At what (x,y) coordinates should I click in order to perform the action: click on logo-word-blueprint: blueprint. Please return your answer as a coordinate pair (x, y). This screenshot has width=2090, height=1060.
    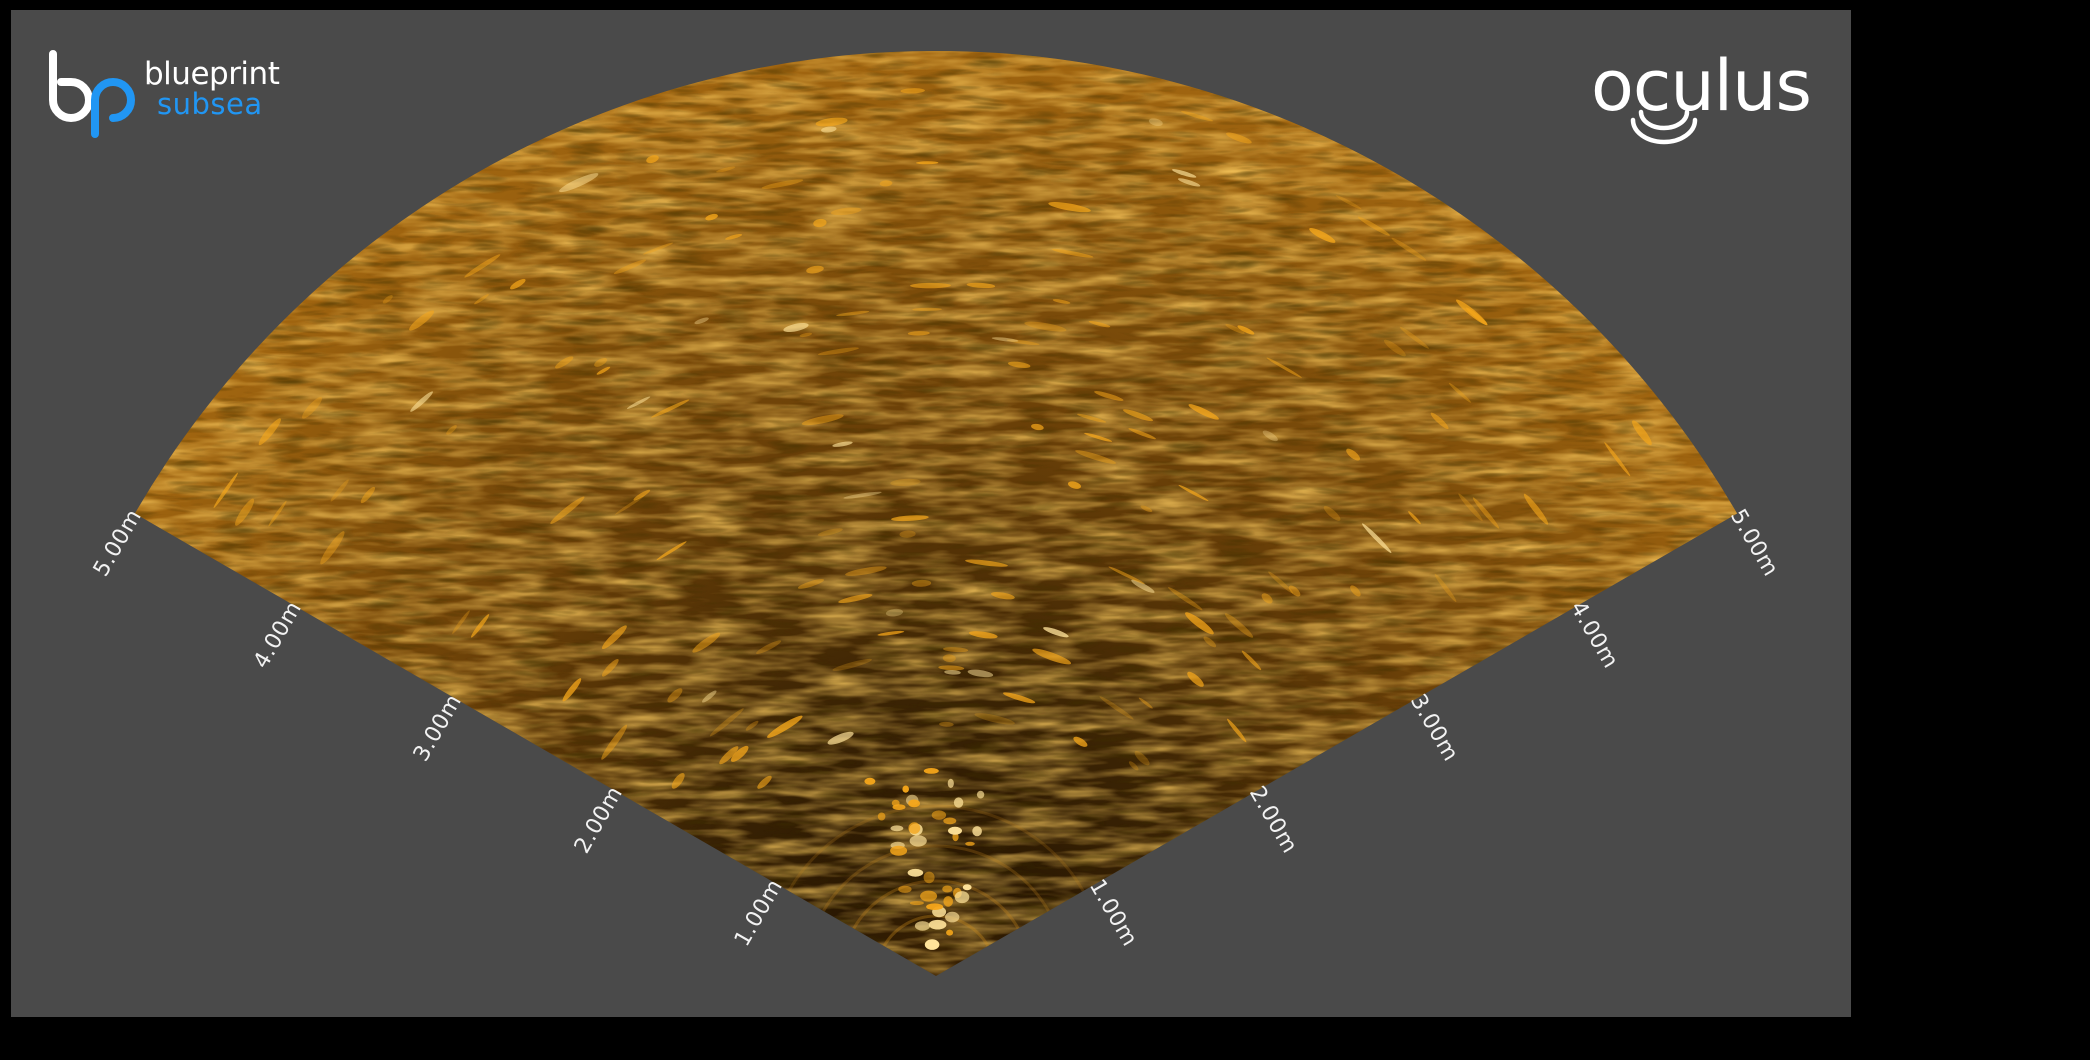
    Looking at the image, I should click on (212, 74).